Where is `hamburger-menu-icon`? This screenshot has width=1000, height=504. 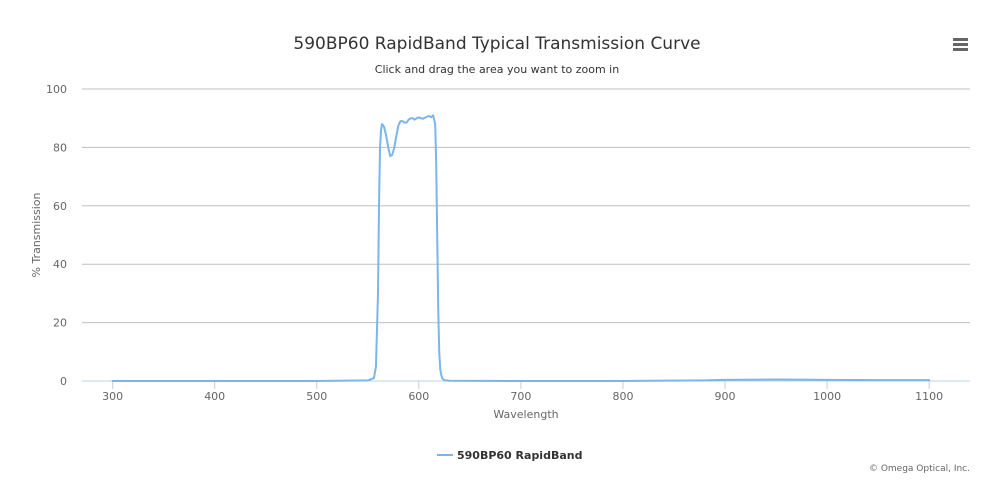
hamburger-menu-icon is located at coordinates (961, 44).